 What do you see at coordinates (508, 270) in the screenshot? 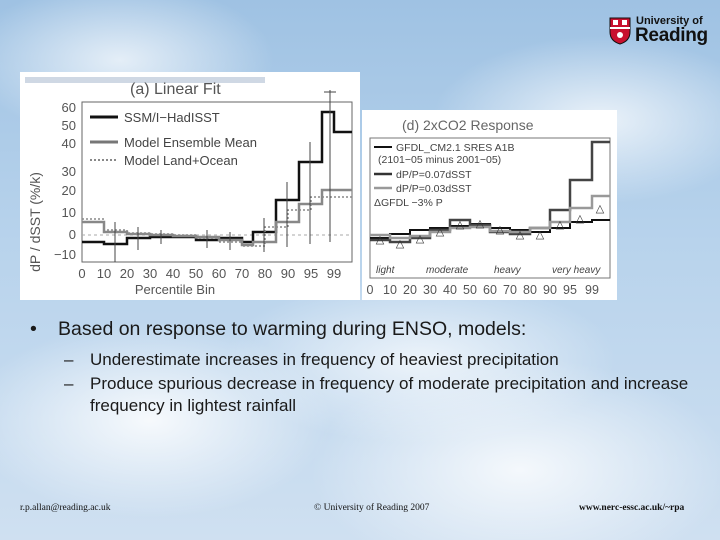
I see `bin-label: heavy` at bounding box center [508, 270].